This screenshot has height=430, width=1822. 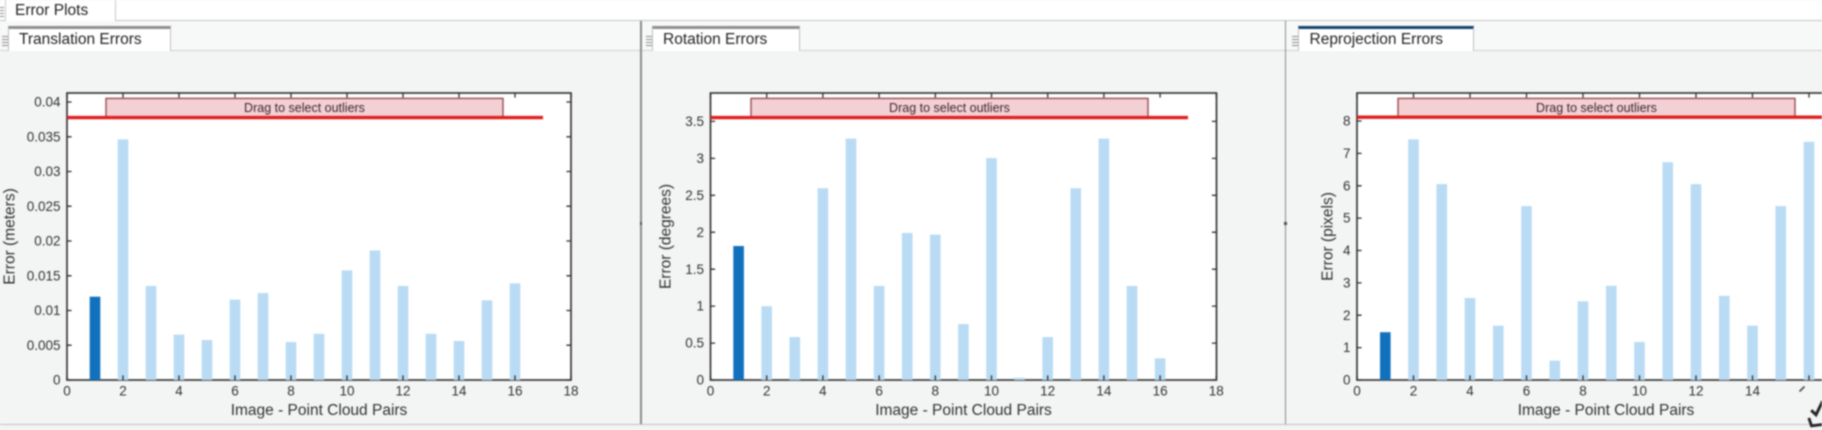 I want to click on svg-text: 2.5, so click(x=694, y=195).